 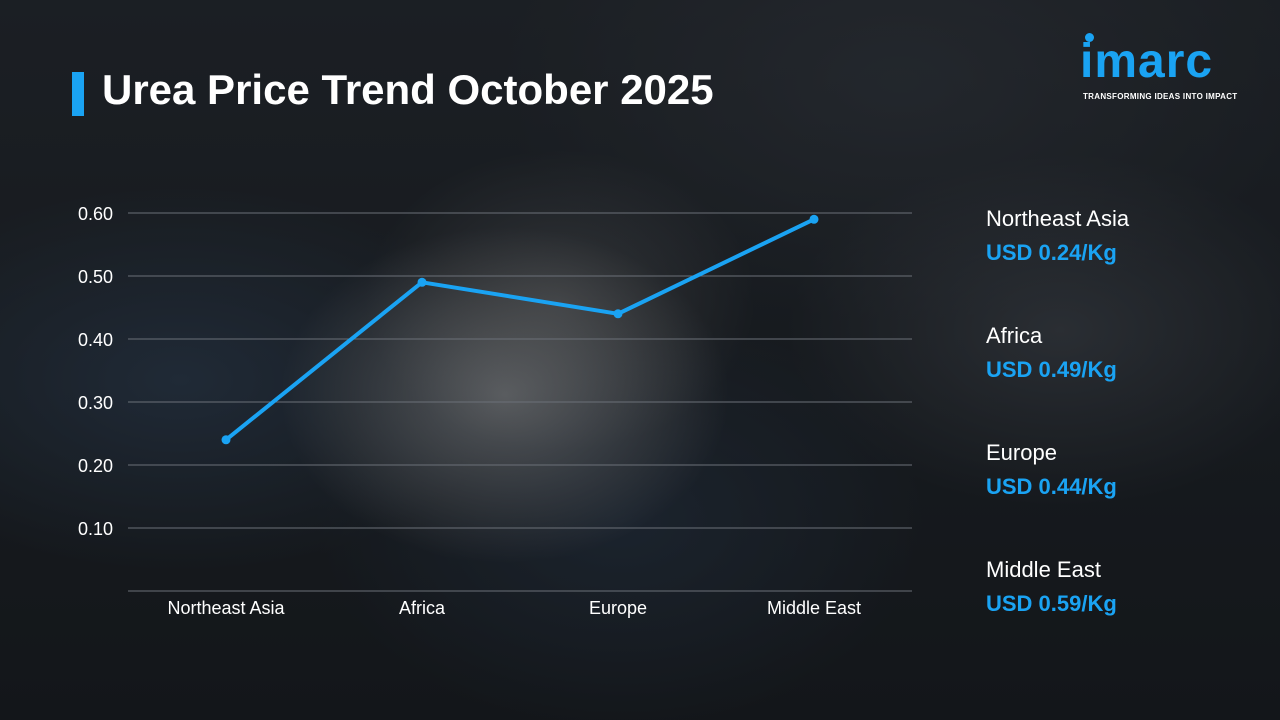 What do you see at coordinates (1160, 96) in the screenshot?
I see `logo-tagline: TRANSFORMING IDEAS INTO IMPACT` at bounding box center [1160, 96].